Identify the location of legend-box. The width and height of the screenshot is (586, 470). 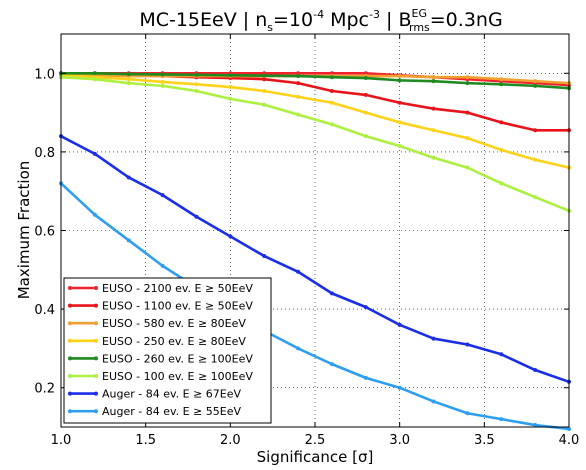
(167, 350).